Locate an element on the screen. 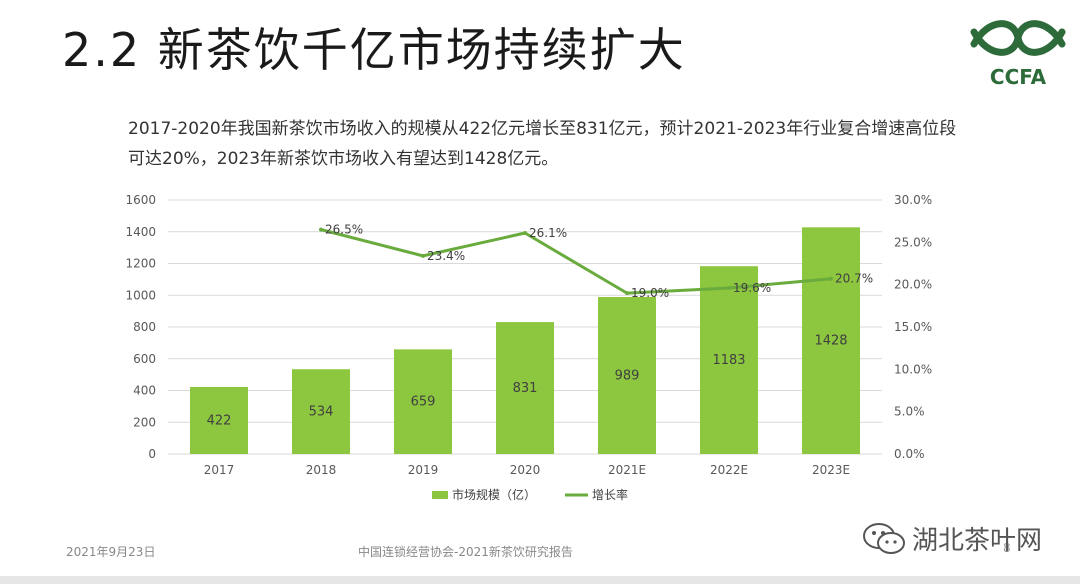  growth-value-label: 26.5% is located at coordinates (344, 230).